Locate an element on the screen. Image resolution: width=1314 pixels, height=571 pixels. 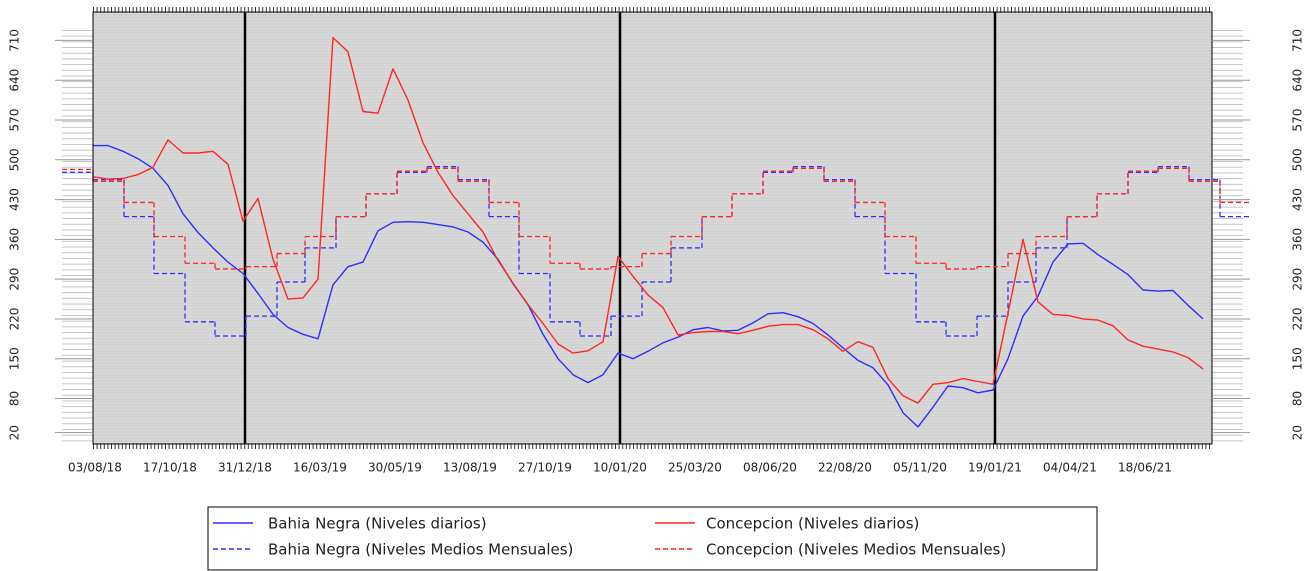
legend-label: Bahia Negra (Niveles diarios) is located at coordinates (377, 524).